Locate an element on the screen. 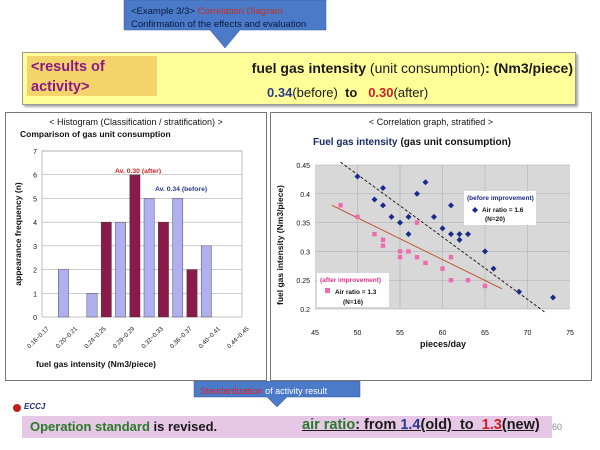 The width and height of the screenshot is (600, 450). scatter-x-tick-label: 65 is located at coordinates (485, 333).